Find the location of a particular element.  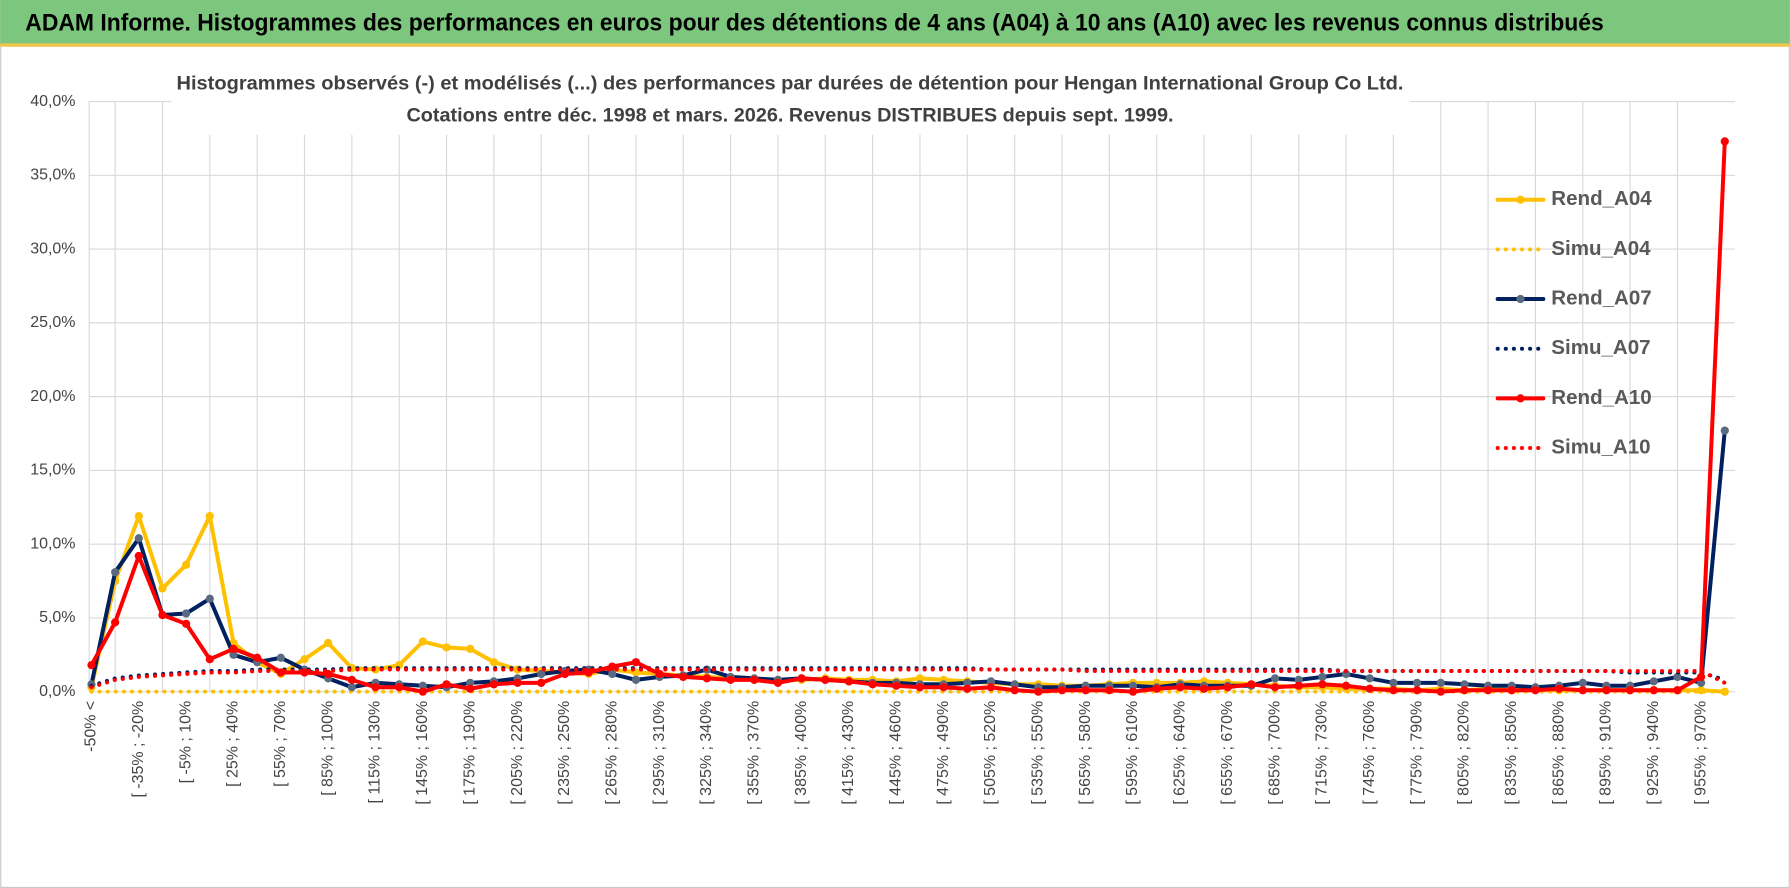

x-tick-label: [ 355% ; 370% is located at coordinates (753, 753).